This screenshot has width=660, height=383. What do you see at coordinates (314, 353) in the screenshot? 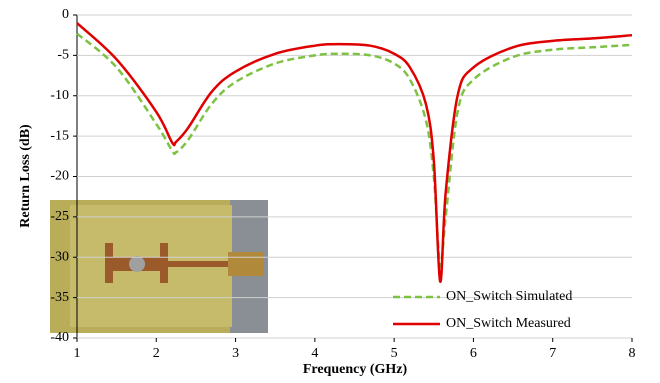
I see `x-tick-label: 4` at bounding box center [314, 353].